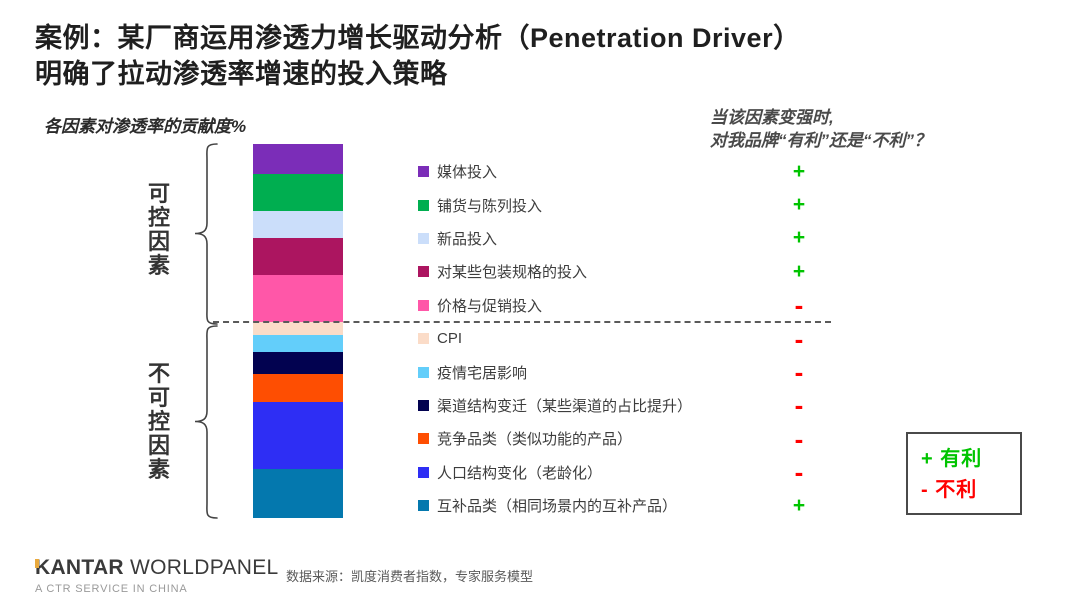  What do you see at coordinates (241, 74) in the screenshot?
I see `slide-title-line2: 明确了拉动渗透率增速的投入策略` at bounding box center [241, 74].